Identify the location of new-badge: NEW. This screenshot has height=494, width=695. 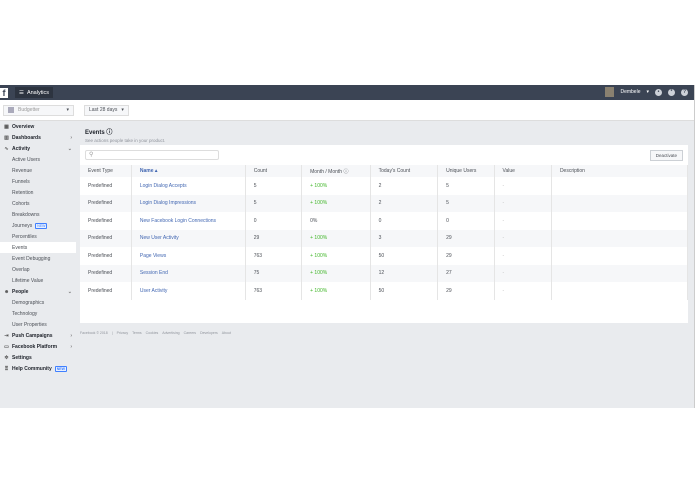
(60, 368).